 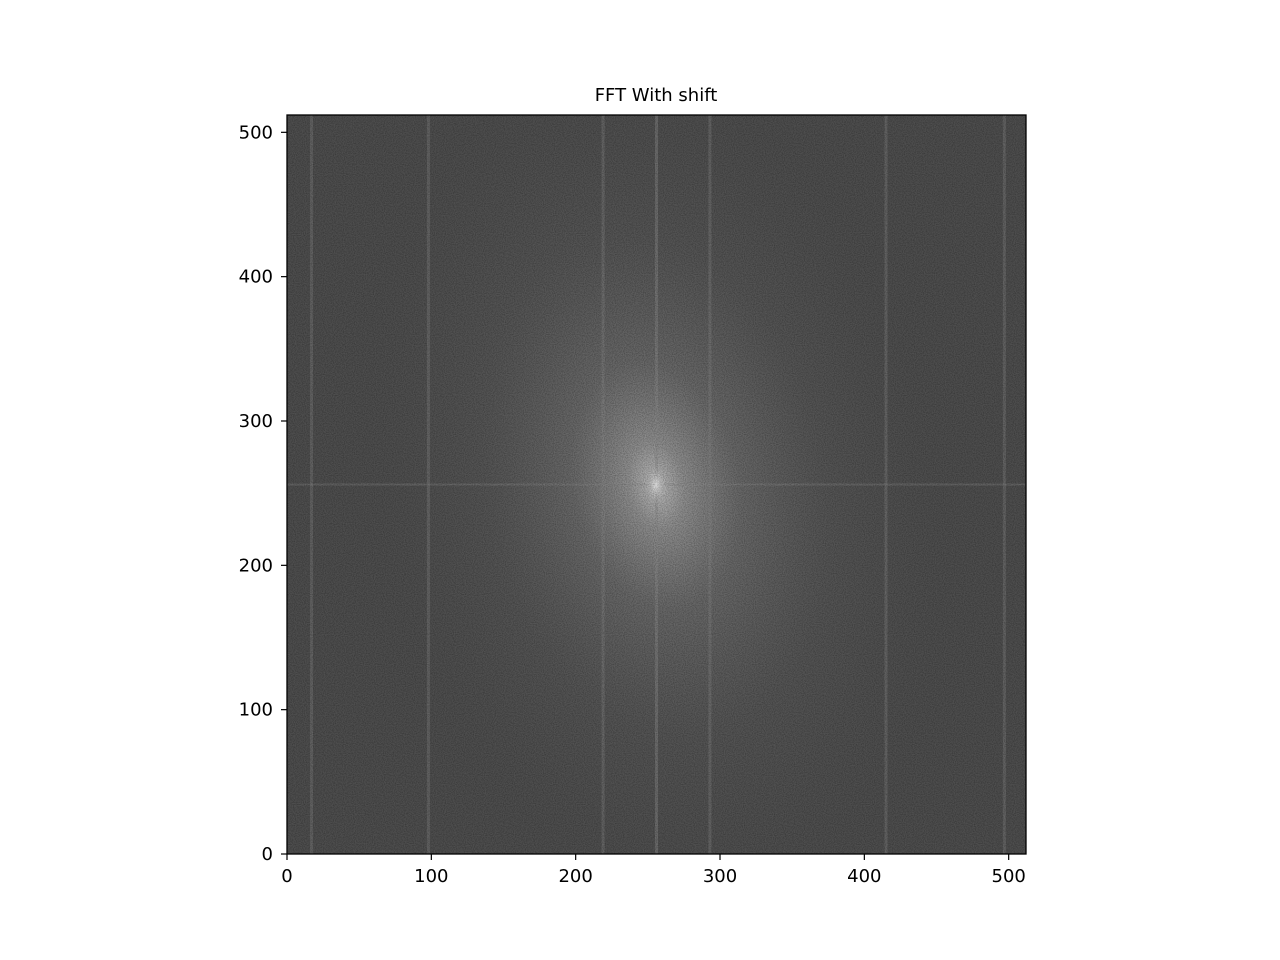 I want to click on chart-title: FFT With shift, so click(x=656, y=95).